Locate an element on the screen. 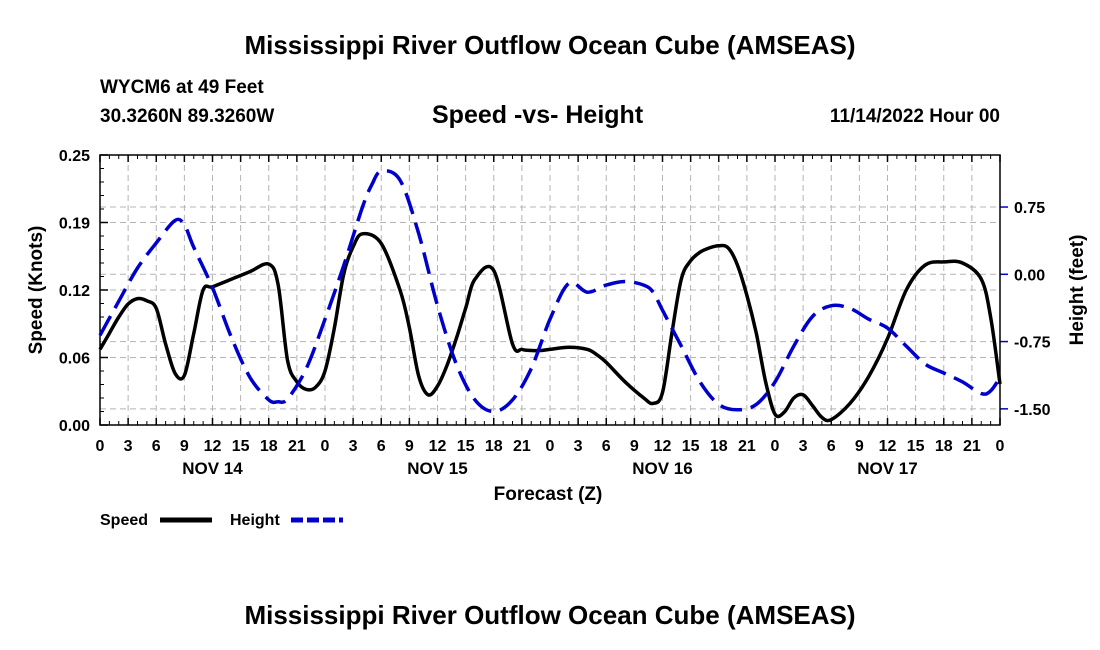 This screenshot has width=1100, height=650. x-axis-title: Forecast (Z) is located at coordinates (548, 494).